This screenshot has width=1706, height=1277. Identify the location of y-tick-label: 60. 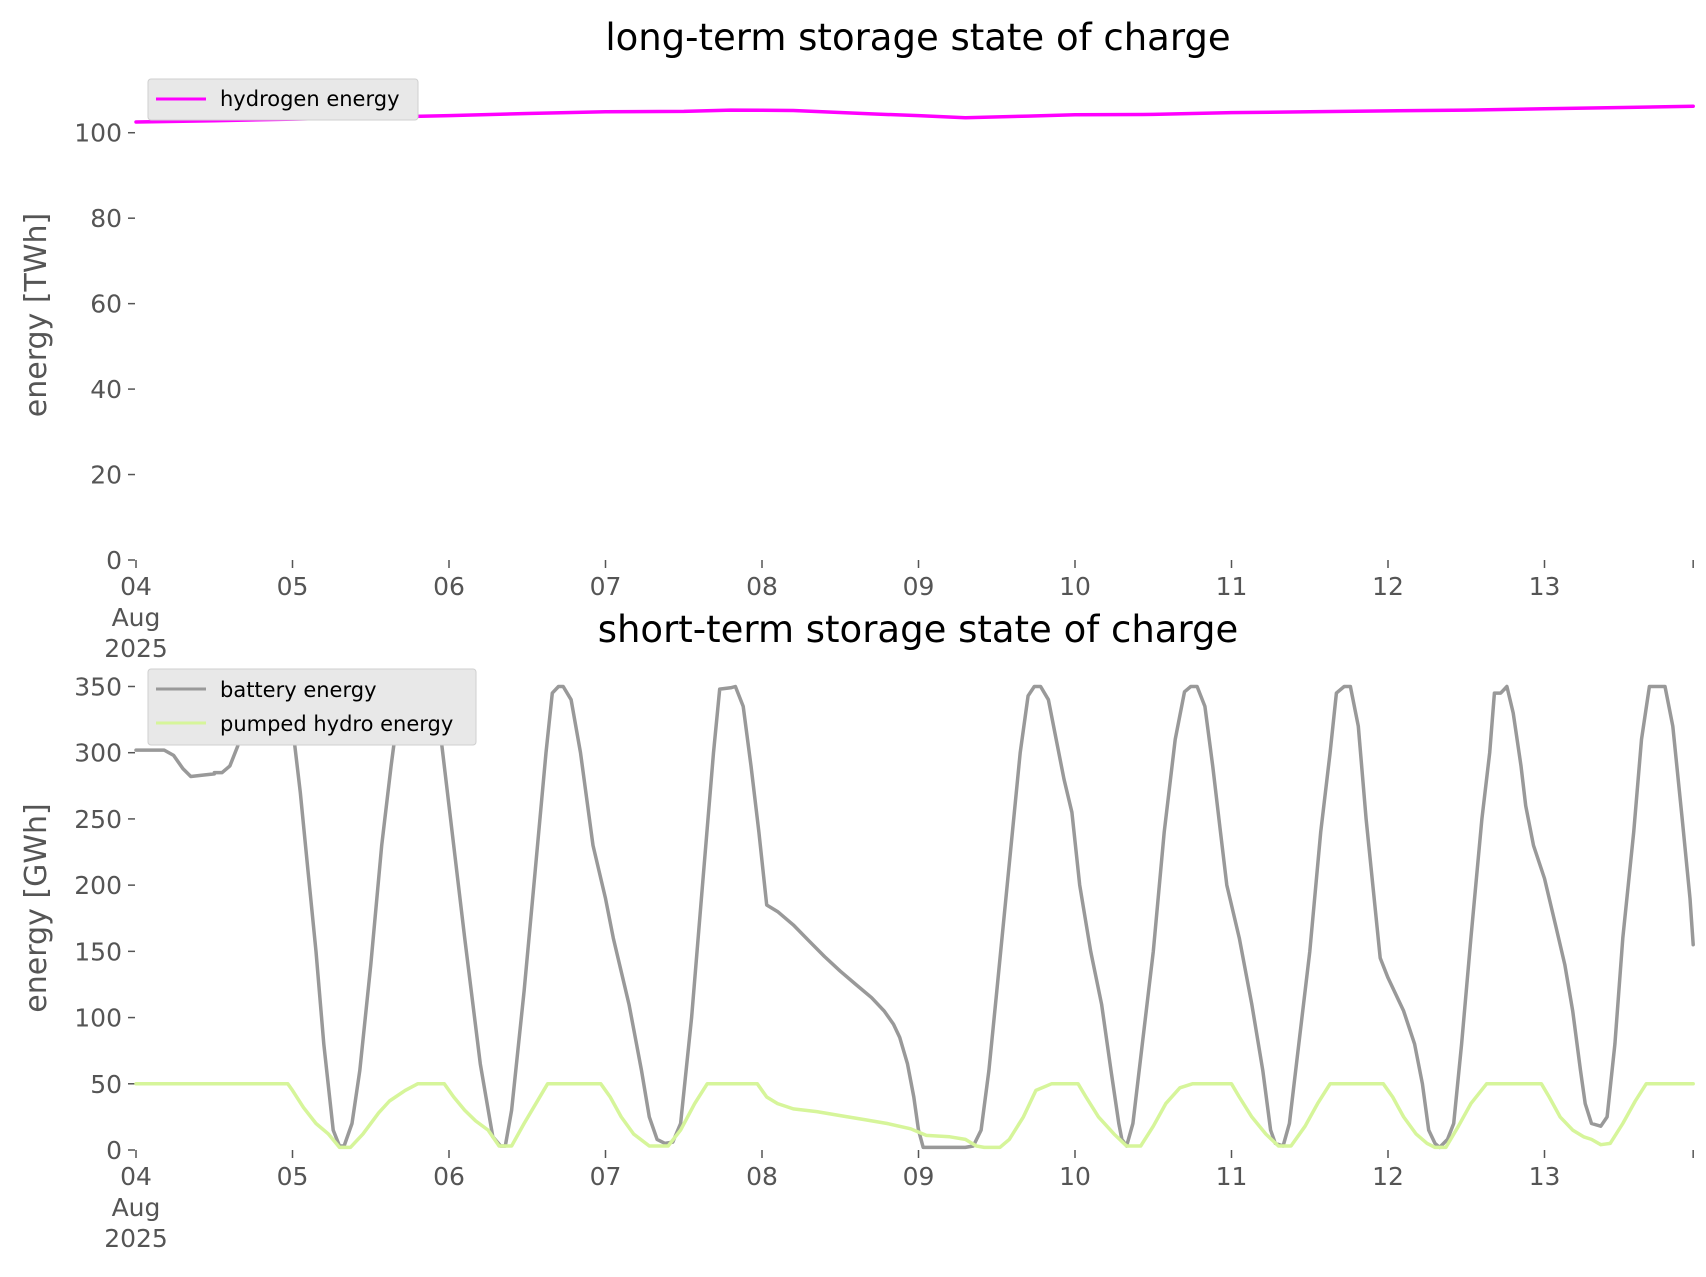
(106, 304).